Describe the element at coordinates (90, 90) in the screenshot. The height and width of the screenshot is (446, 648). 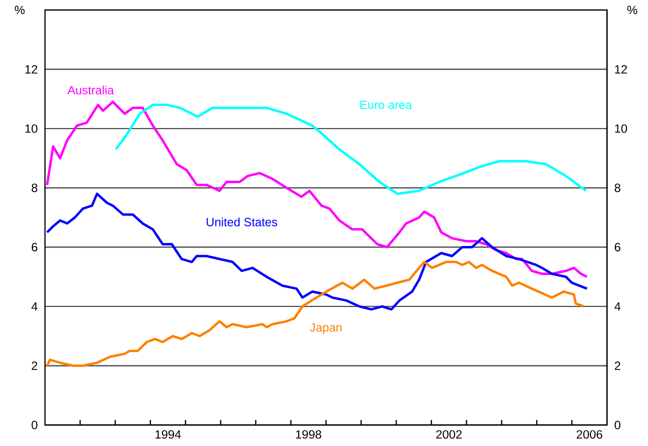
I see `series-label: Australia` at that location.